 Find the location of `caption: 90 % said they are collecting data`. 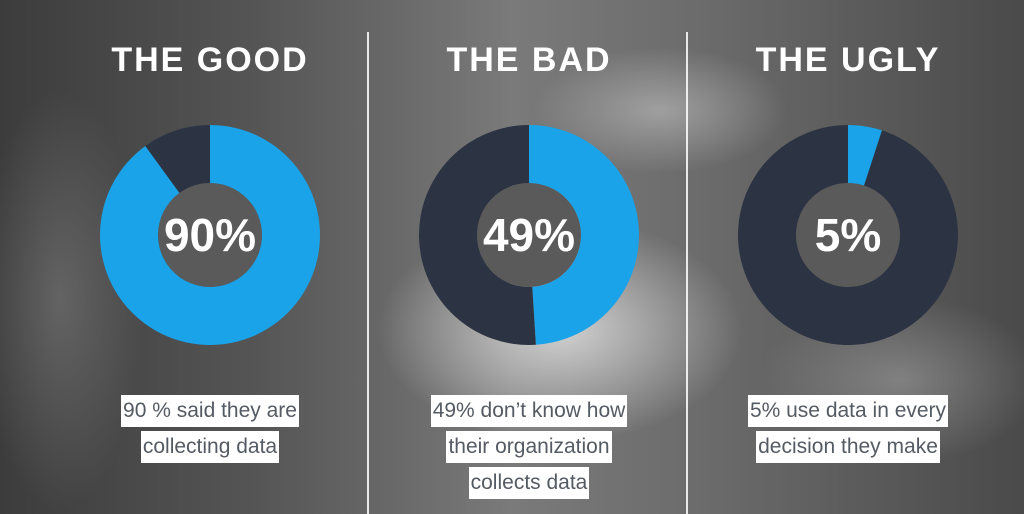

caption: 90 % said they are collecting data is located at coordinates (210, 431).